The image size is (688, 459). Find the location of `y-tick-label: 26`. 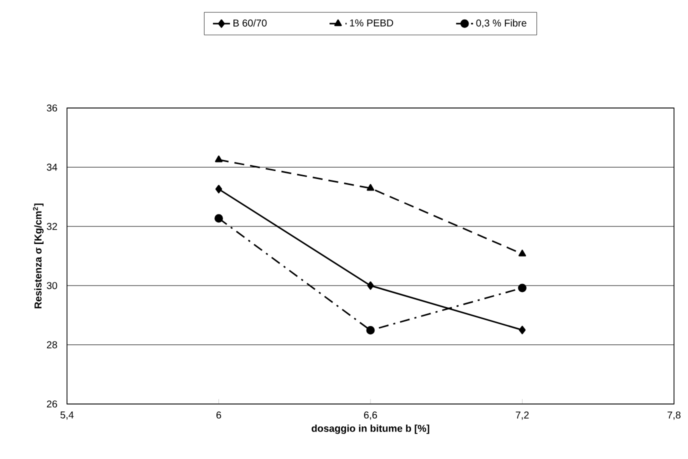

y-tick-label: 26 is located at coordinates (52, 404).